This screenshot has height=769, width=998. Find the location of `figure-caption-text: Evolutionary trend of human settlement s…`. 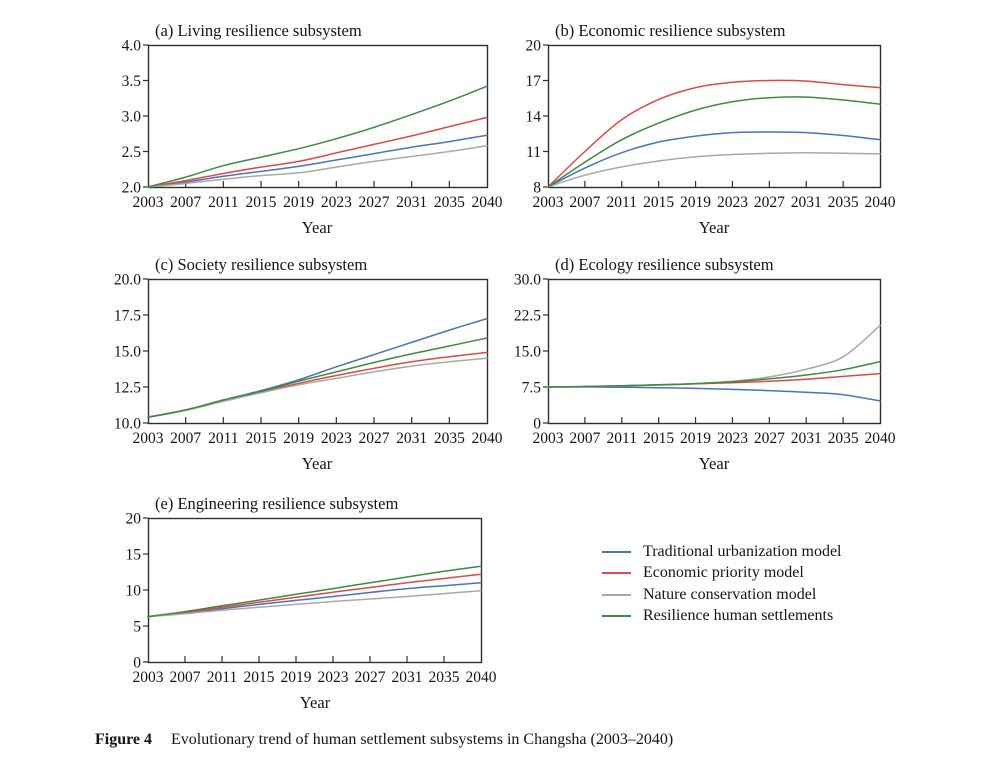

figure-caption-text: Evolutionary trend of human settlement s… is located at coordinates (422, 739).